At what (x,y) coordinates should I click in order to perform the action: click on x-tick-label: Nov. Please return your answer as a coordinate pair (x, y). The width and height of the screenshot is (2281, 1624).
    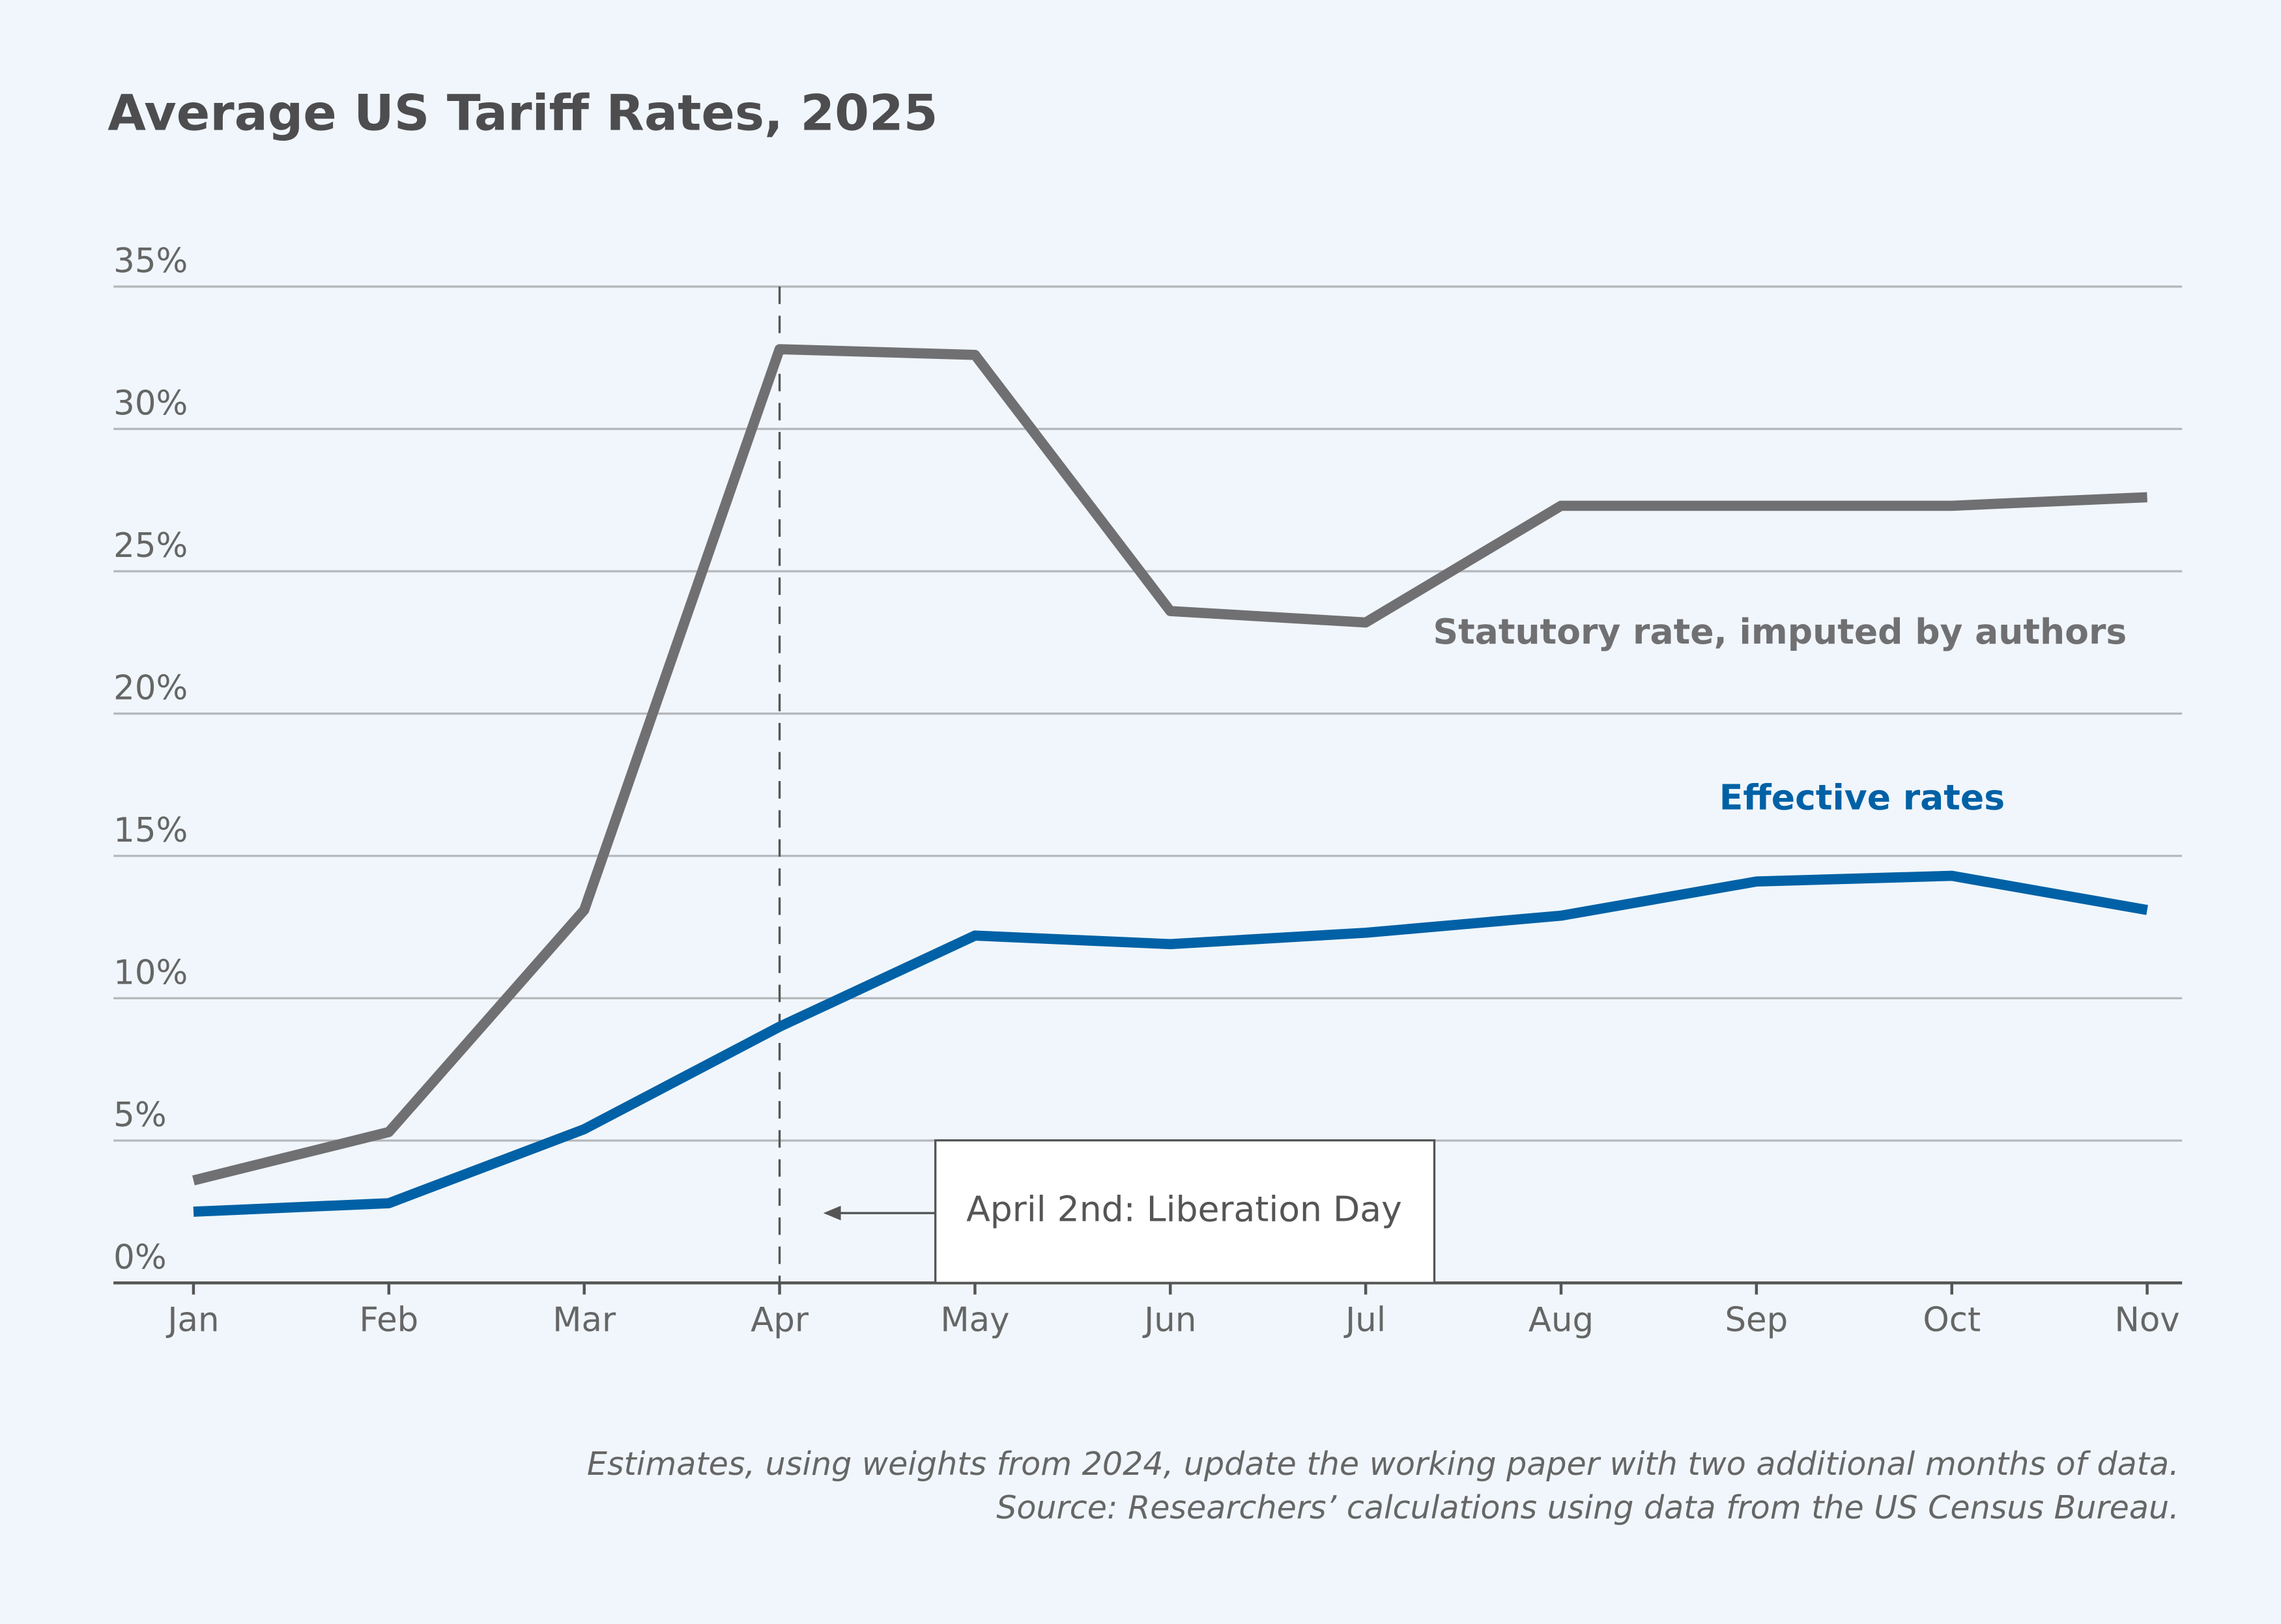
    Looking at the image, I should click on (2146, 1320).